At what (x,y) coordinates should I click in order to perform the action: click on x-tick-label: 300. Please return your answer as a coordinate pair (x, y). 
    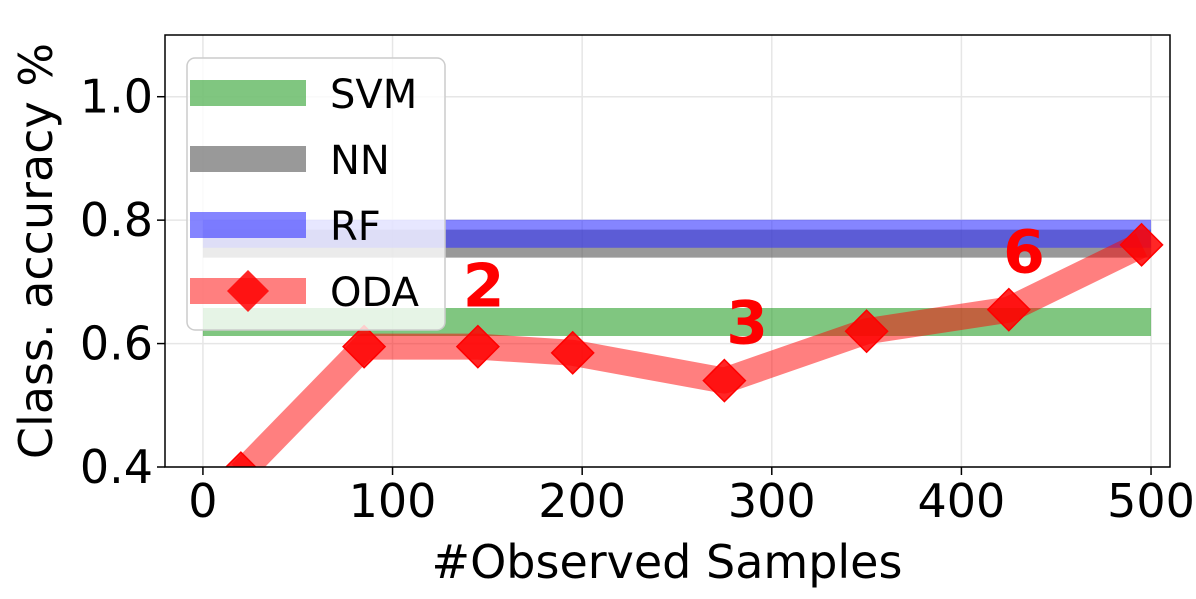
    Looking at the image, I should click on (772, 501).